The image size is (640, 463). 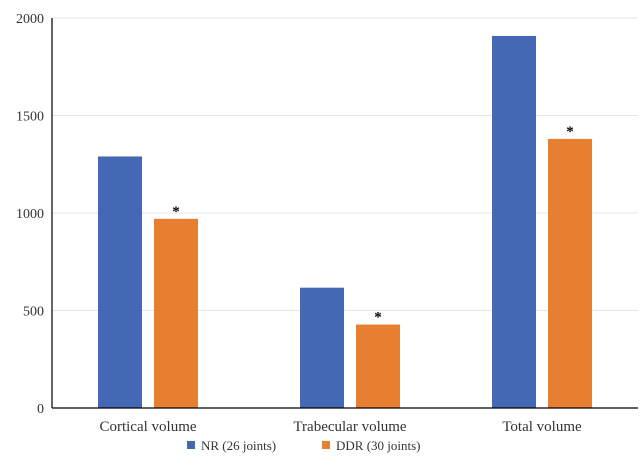 I want to click on legend-label-ddr: DDR (30 joints), so click(x=378, y=445).